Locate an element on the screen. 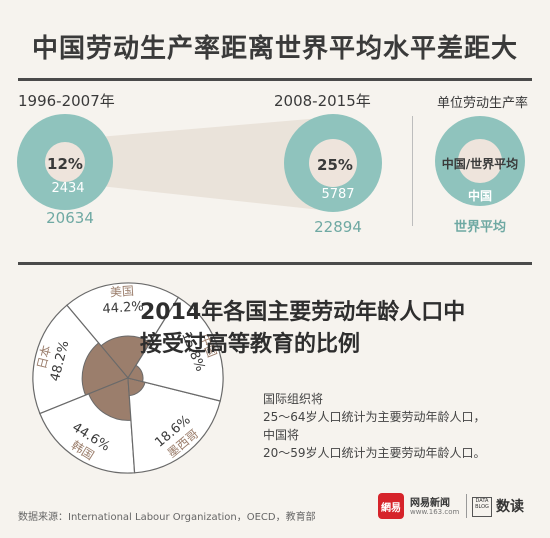 This screenshot has height=538, width=550. period-label-1: 1996-2007年 is located at coordinates (66, 101).